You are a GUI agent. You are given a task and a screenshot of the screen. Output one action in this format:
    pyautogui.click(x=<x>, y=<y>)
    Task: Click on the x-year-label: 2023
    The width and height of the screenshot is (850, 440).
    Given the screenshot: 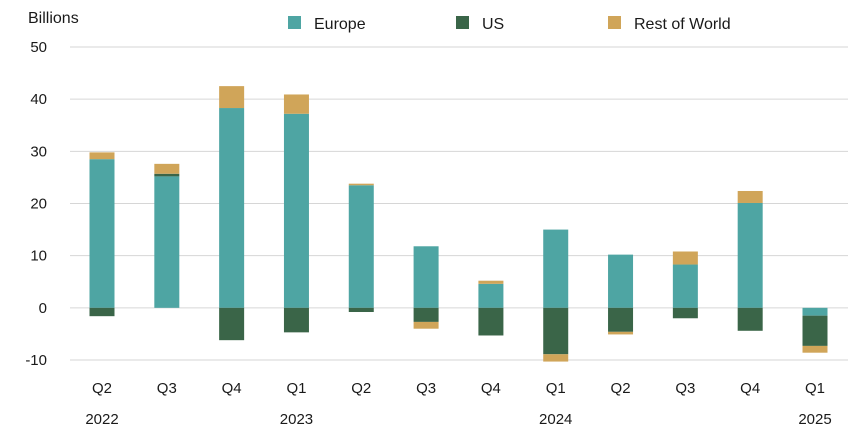 What is the action you would take?
    pyautogui.click(x=296, y=419)
    